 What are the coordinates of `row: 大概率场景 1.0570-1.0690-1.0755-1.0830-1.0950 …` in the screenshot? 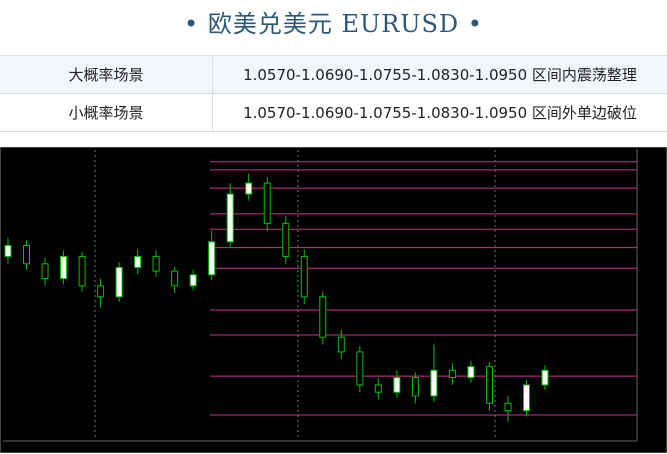 It's located at (333, 74).